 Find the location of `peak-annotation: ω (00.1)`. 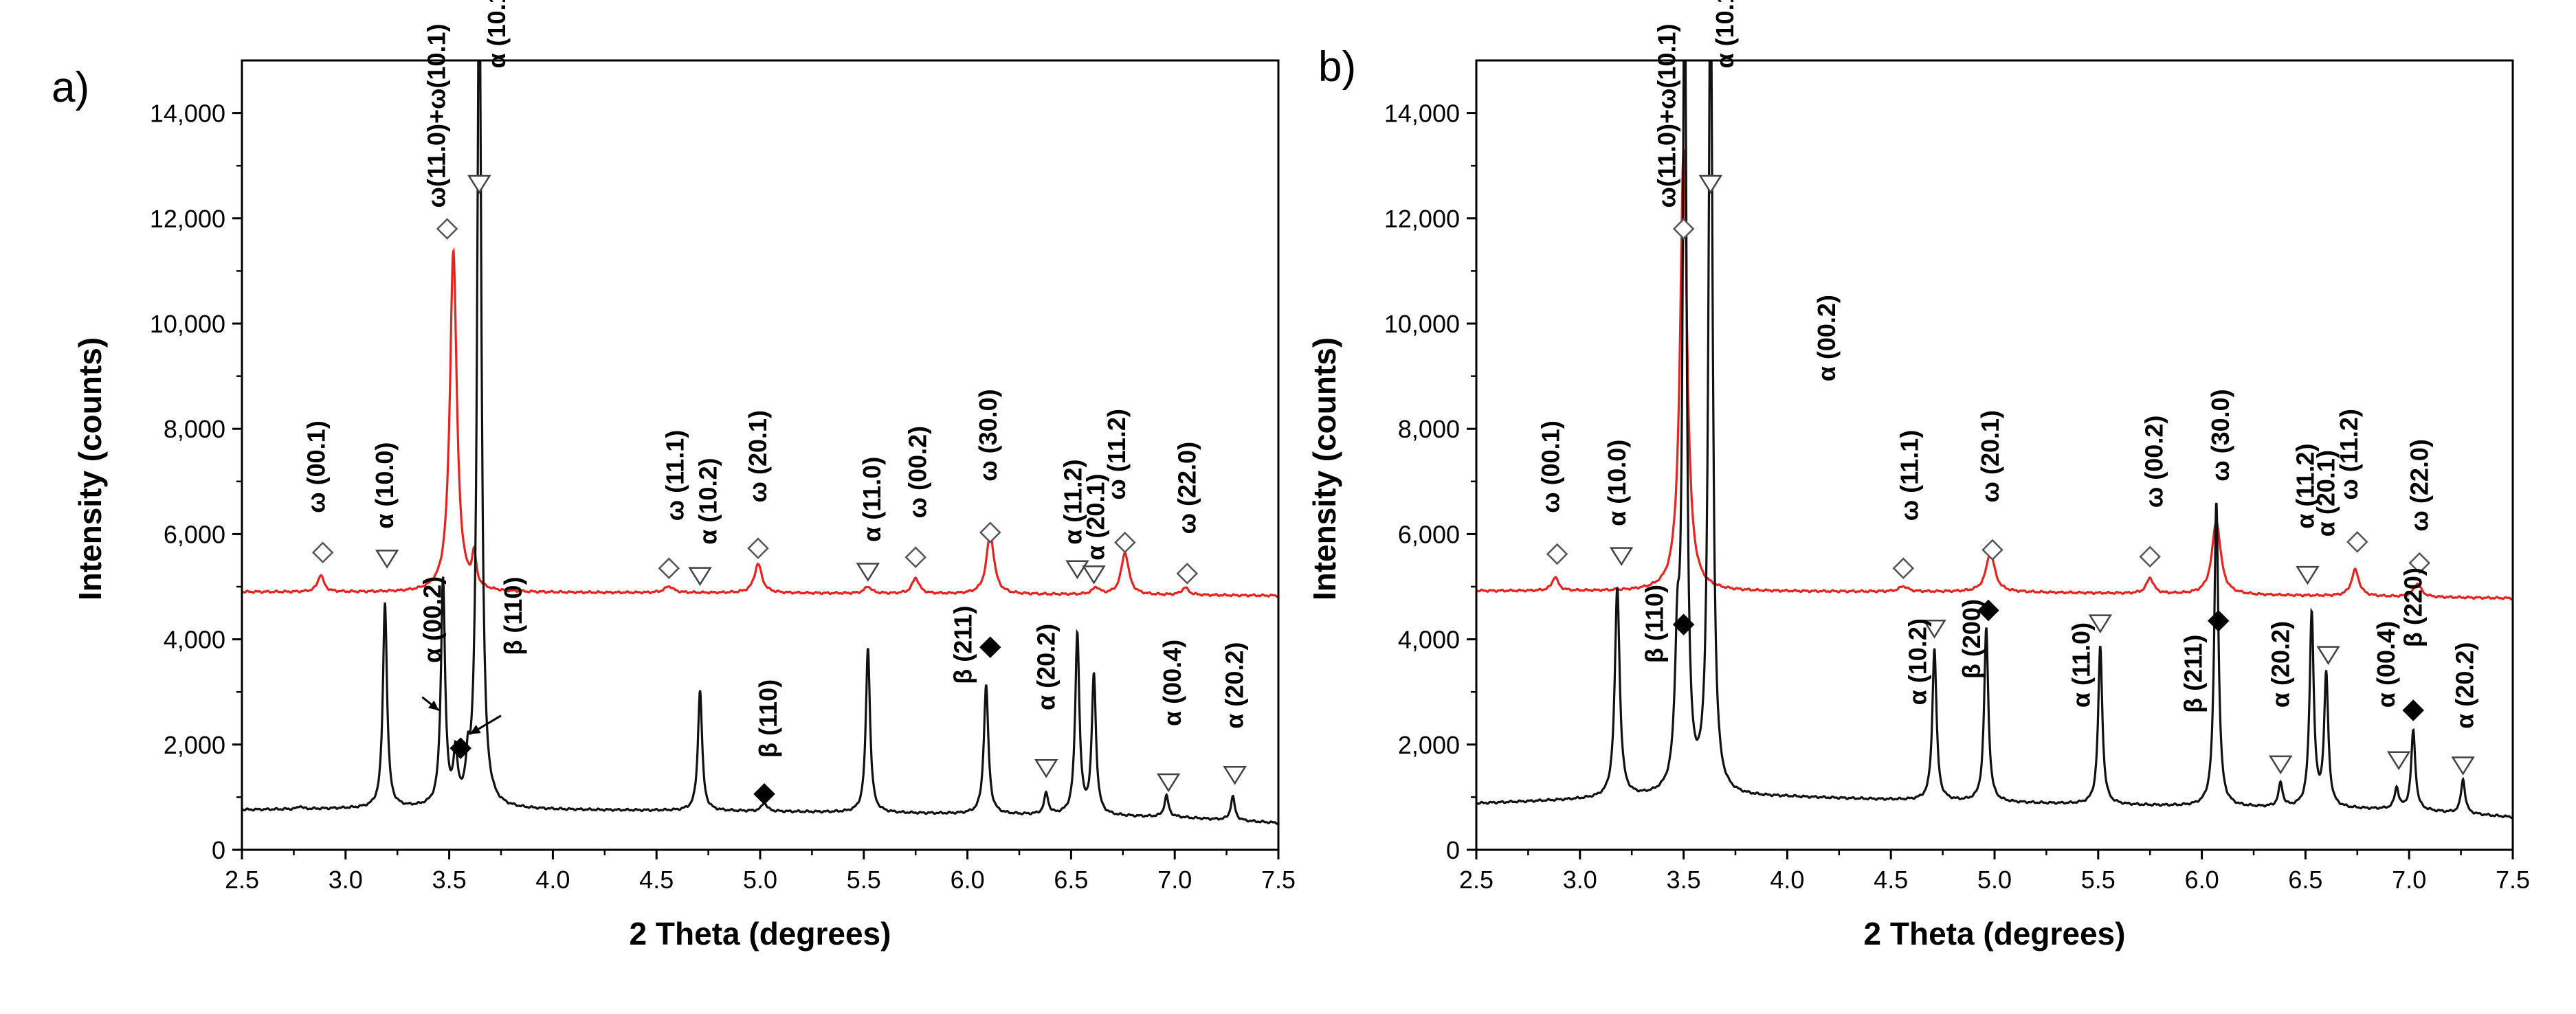

peak-annotation: ω (00.1) is located at coordinates (1551, 466).